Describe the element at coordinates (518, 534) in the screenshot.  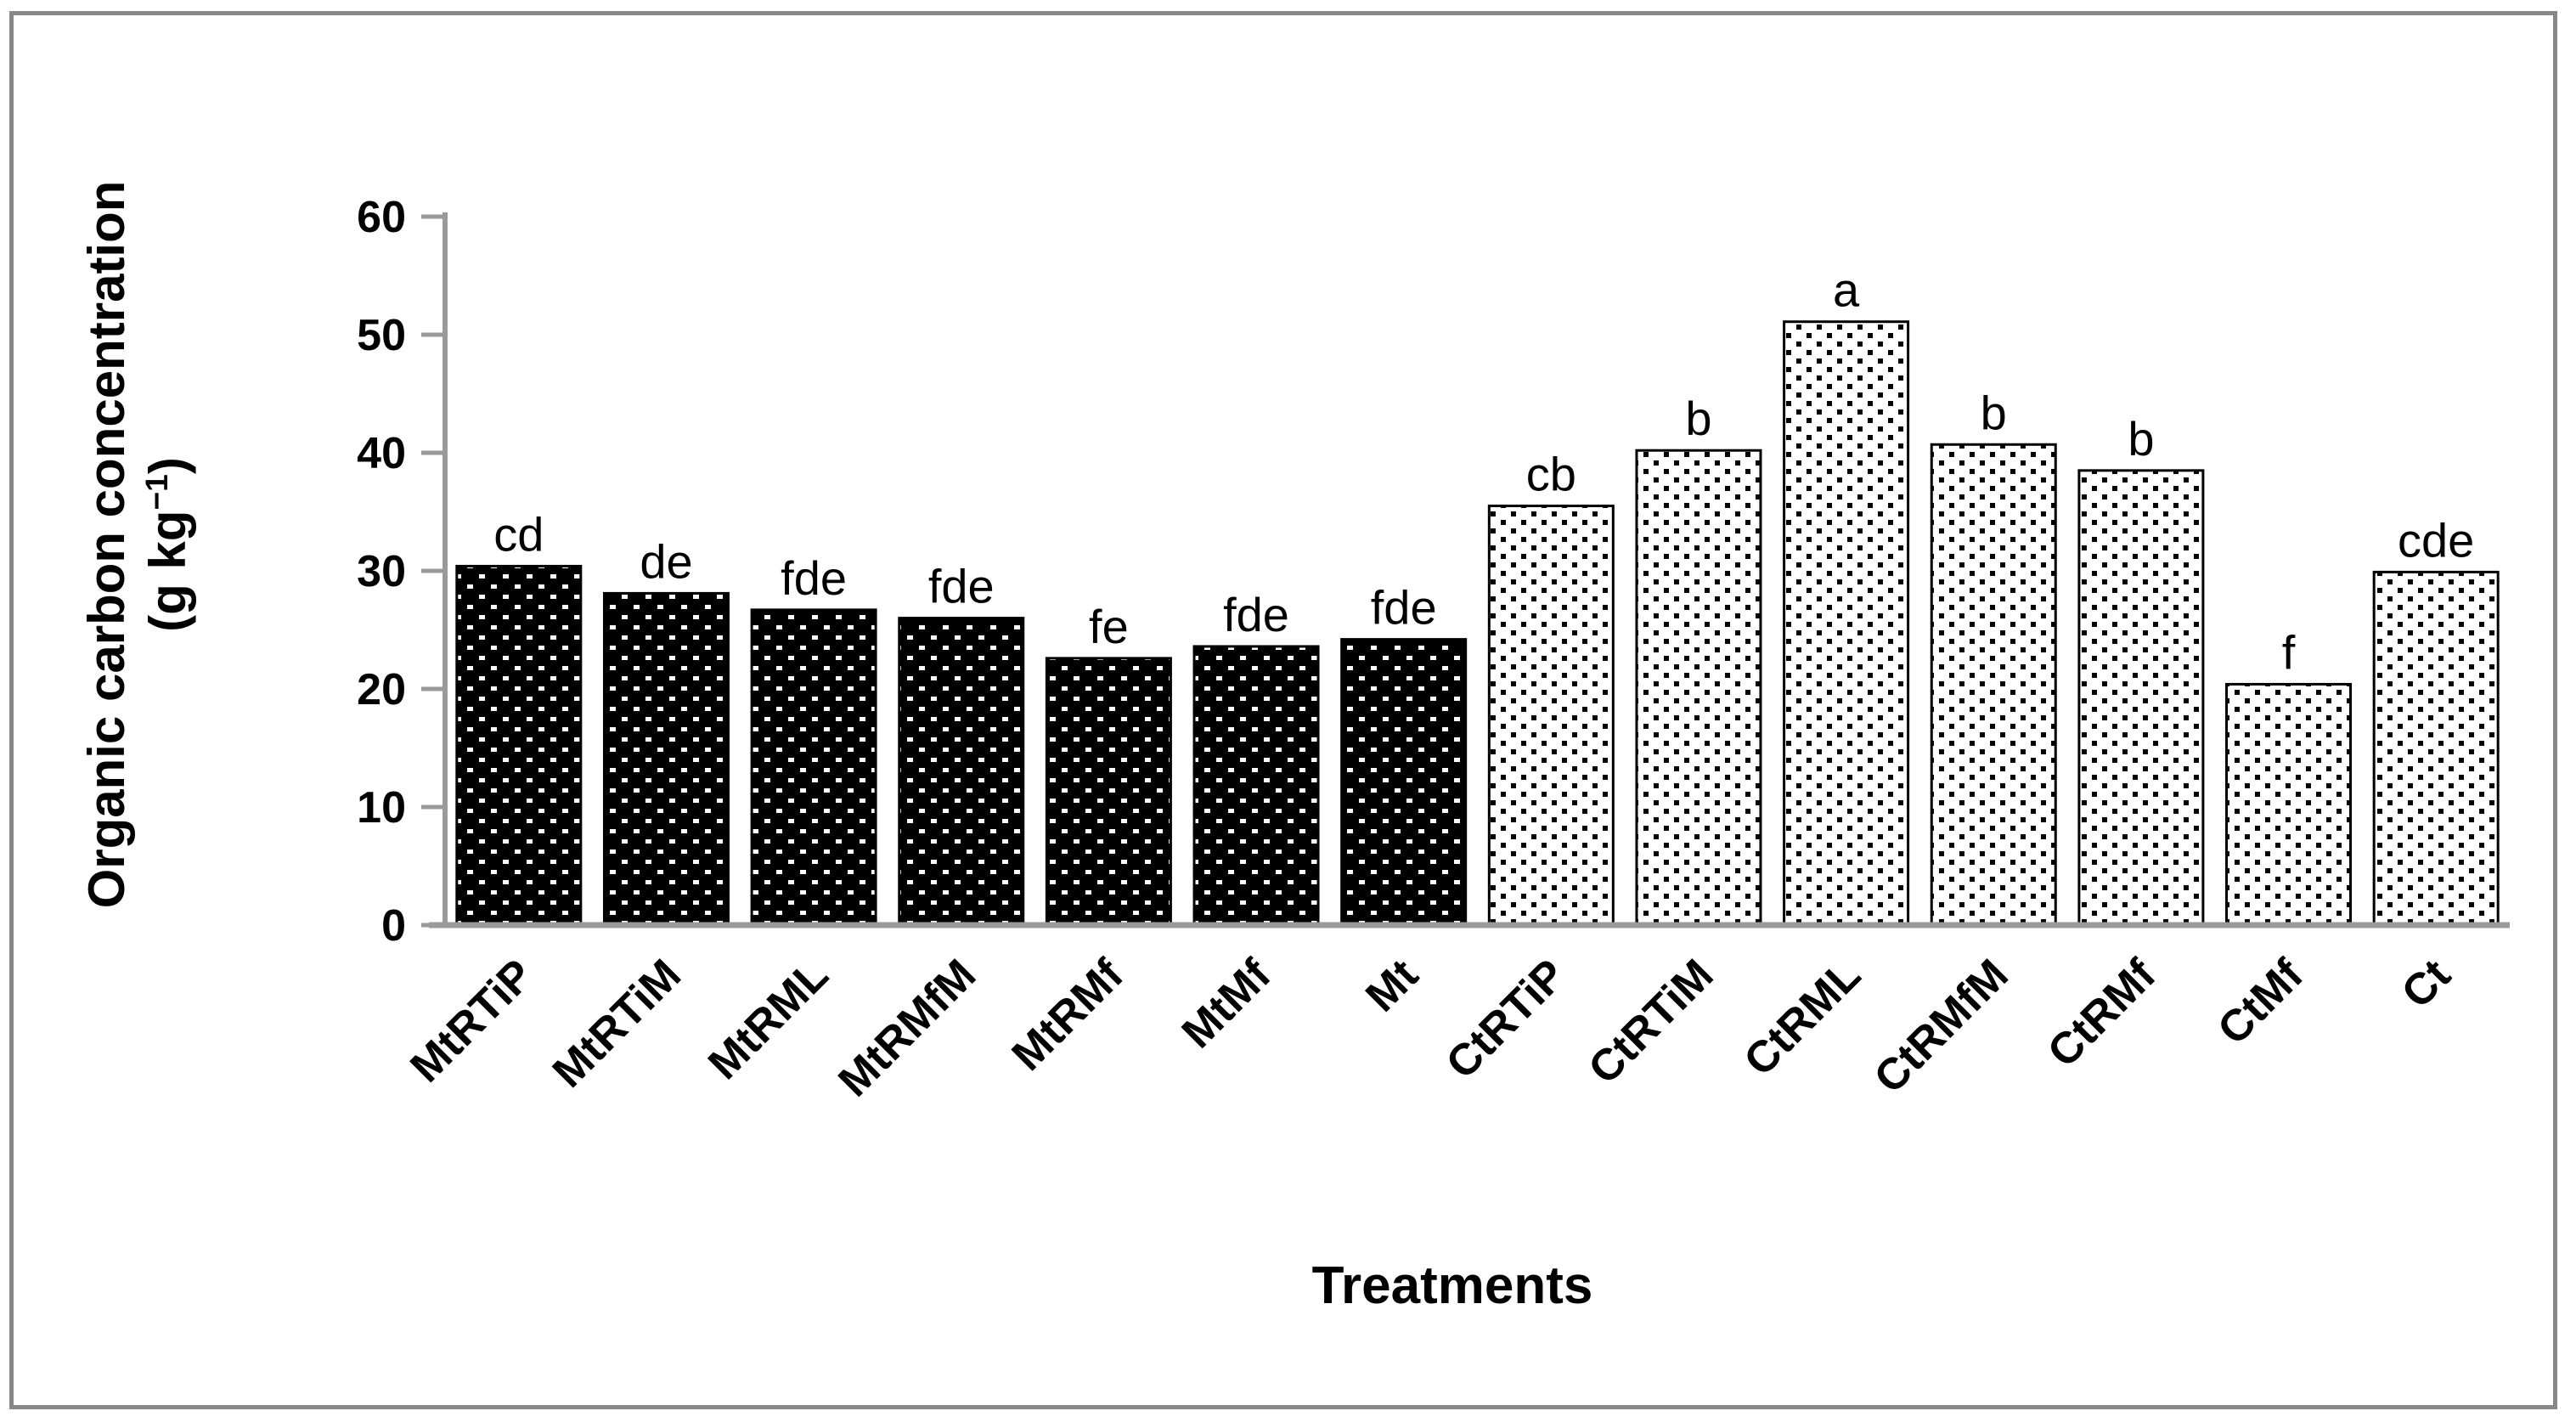
I see `letter-MtRTiP: cd` at that location.